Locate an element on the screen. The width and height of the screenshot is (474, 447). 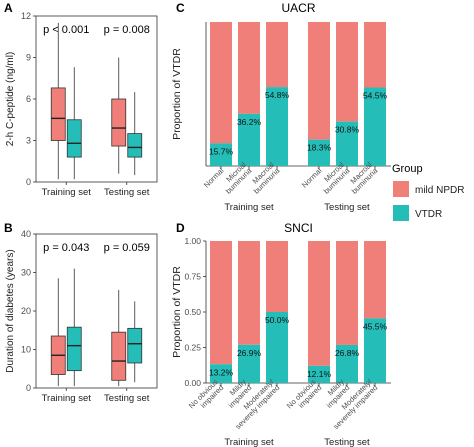
y-tick-label: 40 is located at coordinates (26, 234).